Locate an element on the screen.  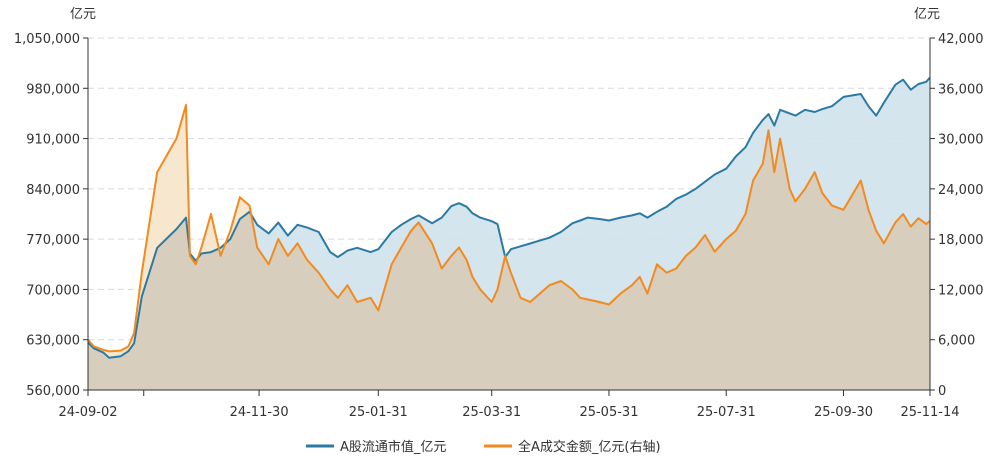
left-axis-unit: 亿元 is located at coordinates (83, 14).